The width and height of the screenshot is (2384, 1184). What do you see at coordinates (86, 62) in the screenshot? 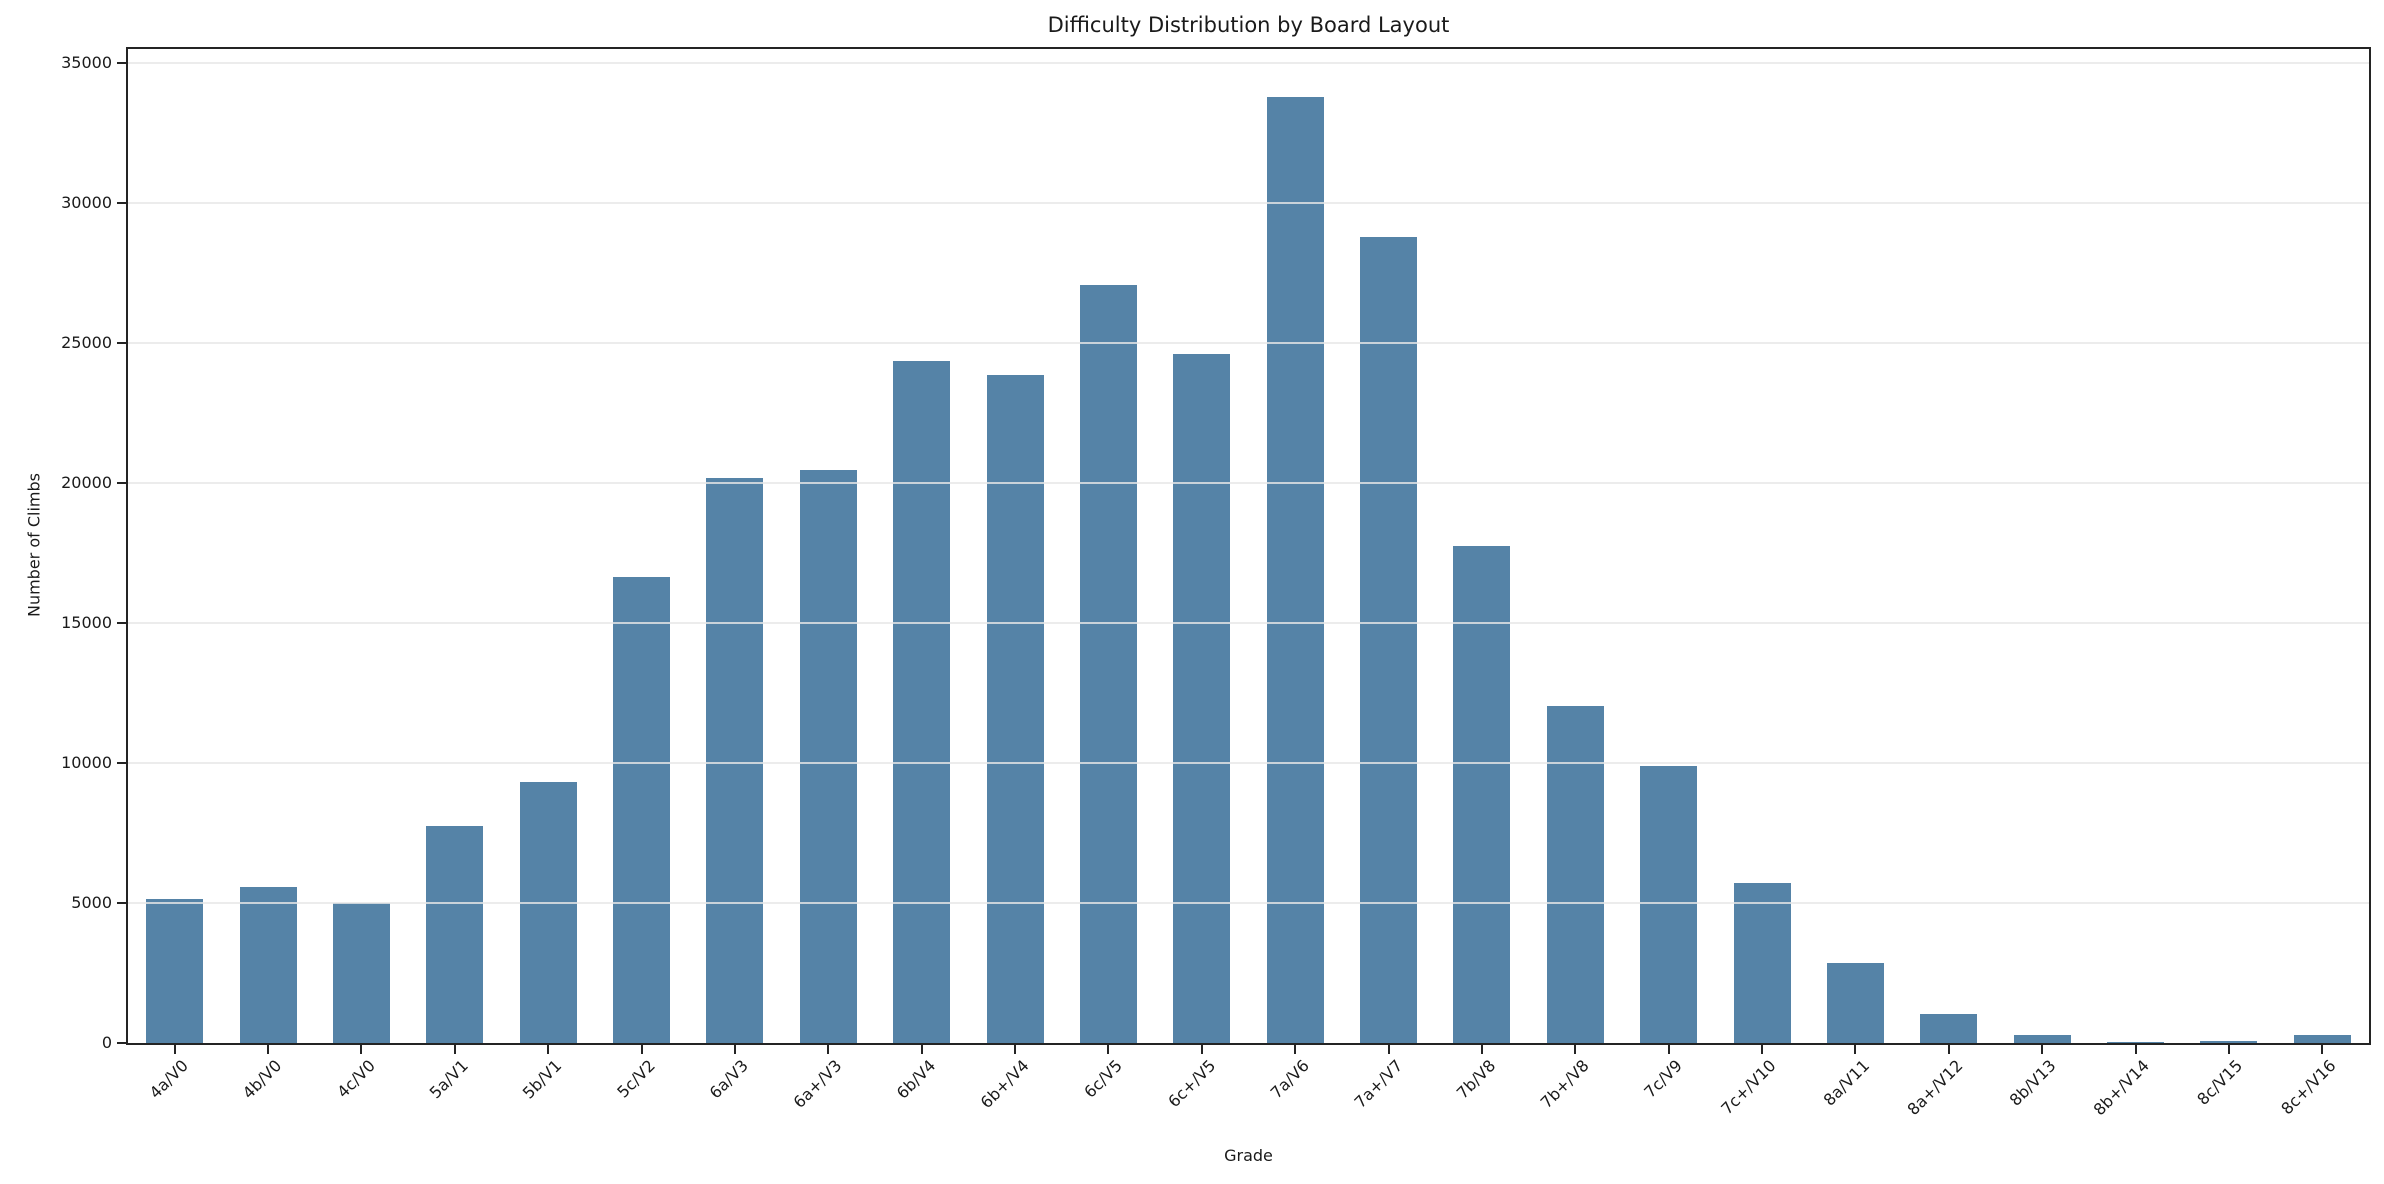
I see `y-tick-label: 35000` at bounding box center [86, 62].